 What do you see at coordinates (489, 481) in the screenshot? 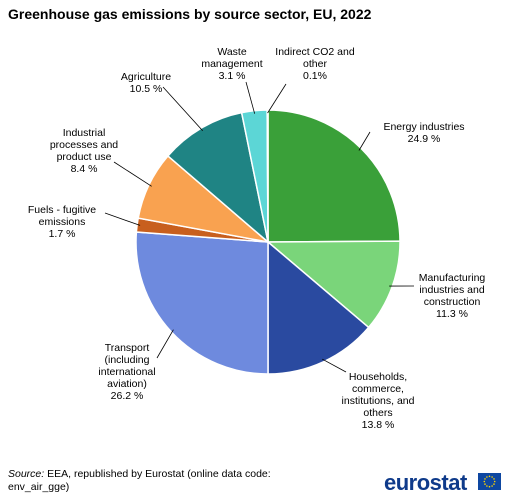
I see `eu-flag-icon` at bounding box center [489, 481].